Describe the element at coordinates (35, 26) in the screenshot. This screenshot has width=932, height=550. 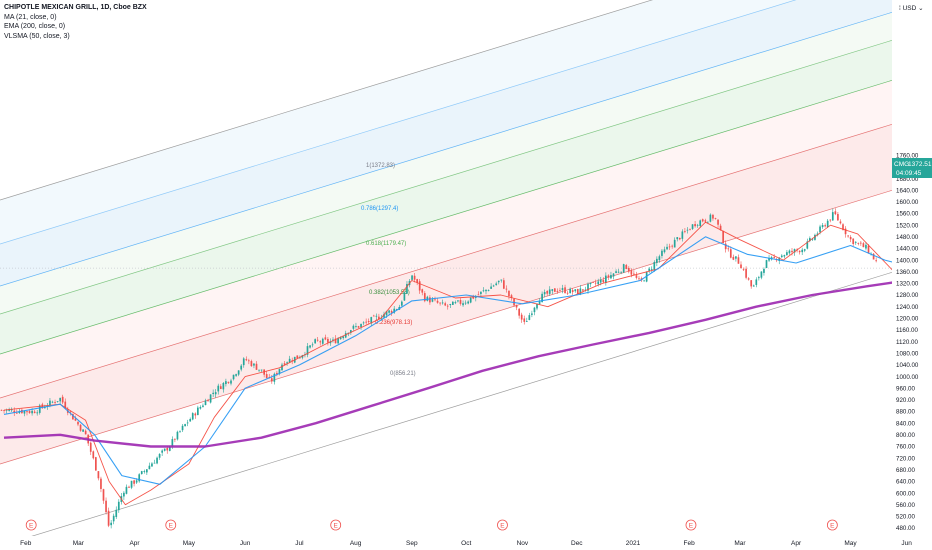
I see `indicator-ema: EMA (200, close, 0)` at that location.